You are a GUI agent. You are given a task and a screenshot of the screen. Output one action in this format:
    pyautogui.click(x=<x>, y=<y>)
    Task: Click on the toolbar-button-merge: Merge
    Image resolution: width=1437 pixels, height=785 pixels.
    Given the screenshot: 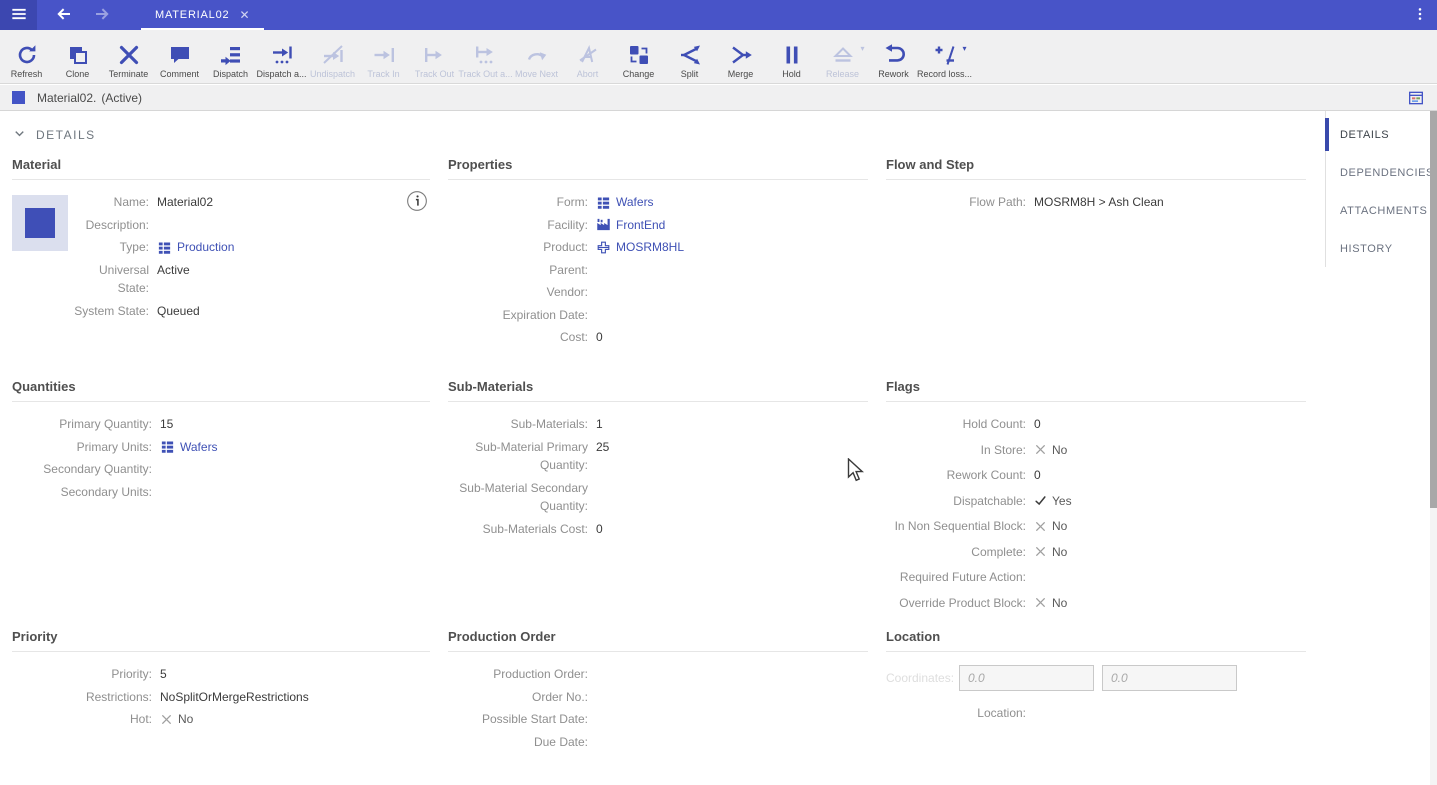 What is the action you would take?
    pyautogui.click(x=740, y=60)
    